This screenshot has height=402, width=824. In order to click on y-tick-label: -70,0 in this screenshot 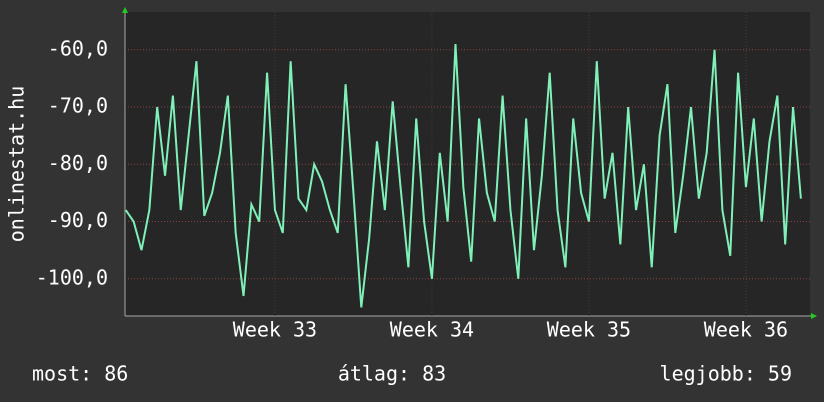, I will do `click(78, 106)`.